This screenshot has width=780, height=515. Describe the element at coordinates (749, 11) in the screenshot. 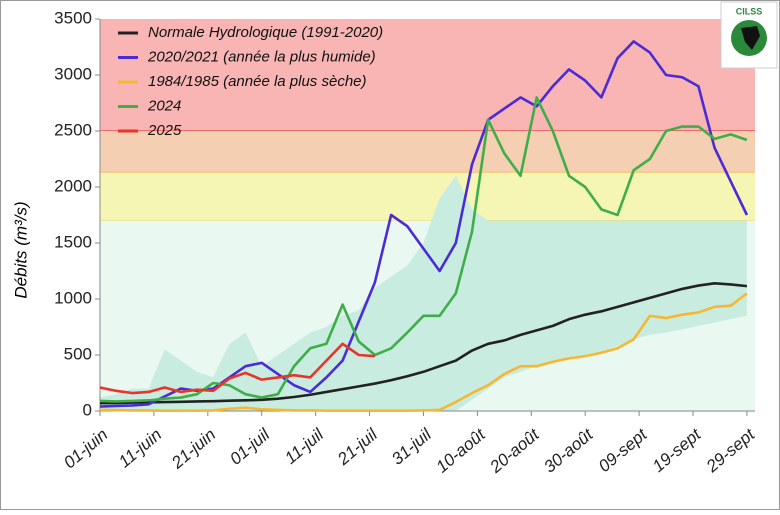

I see `logo-text: CILSS` at that location.